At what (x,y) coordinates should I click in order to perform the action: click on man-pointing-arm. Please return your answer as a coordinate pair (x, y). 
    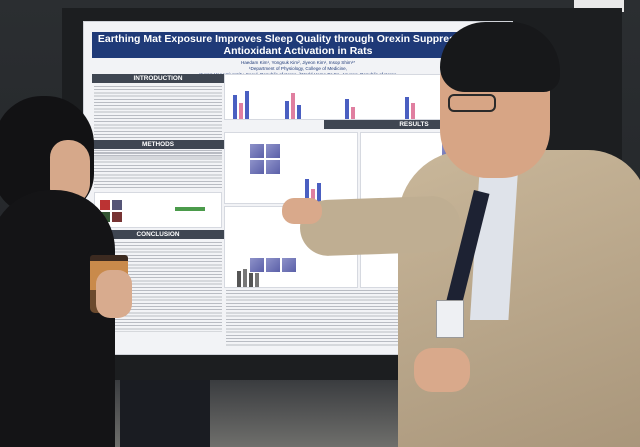
    Looking at the image, I should click on (380, 226).